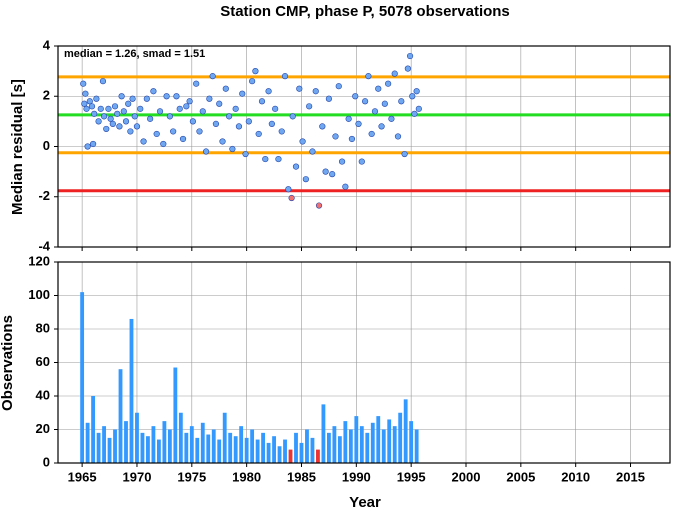 The height and width of the screenshot is (511, 677). What do you see at coordinates (46, 145) in the screenshot?
I see `y-tick-label: 0` at bounding box center [46, 145].